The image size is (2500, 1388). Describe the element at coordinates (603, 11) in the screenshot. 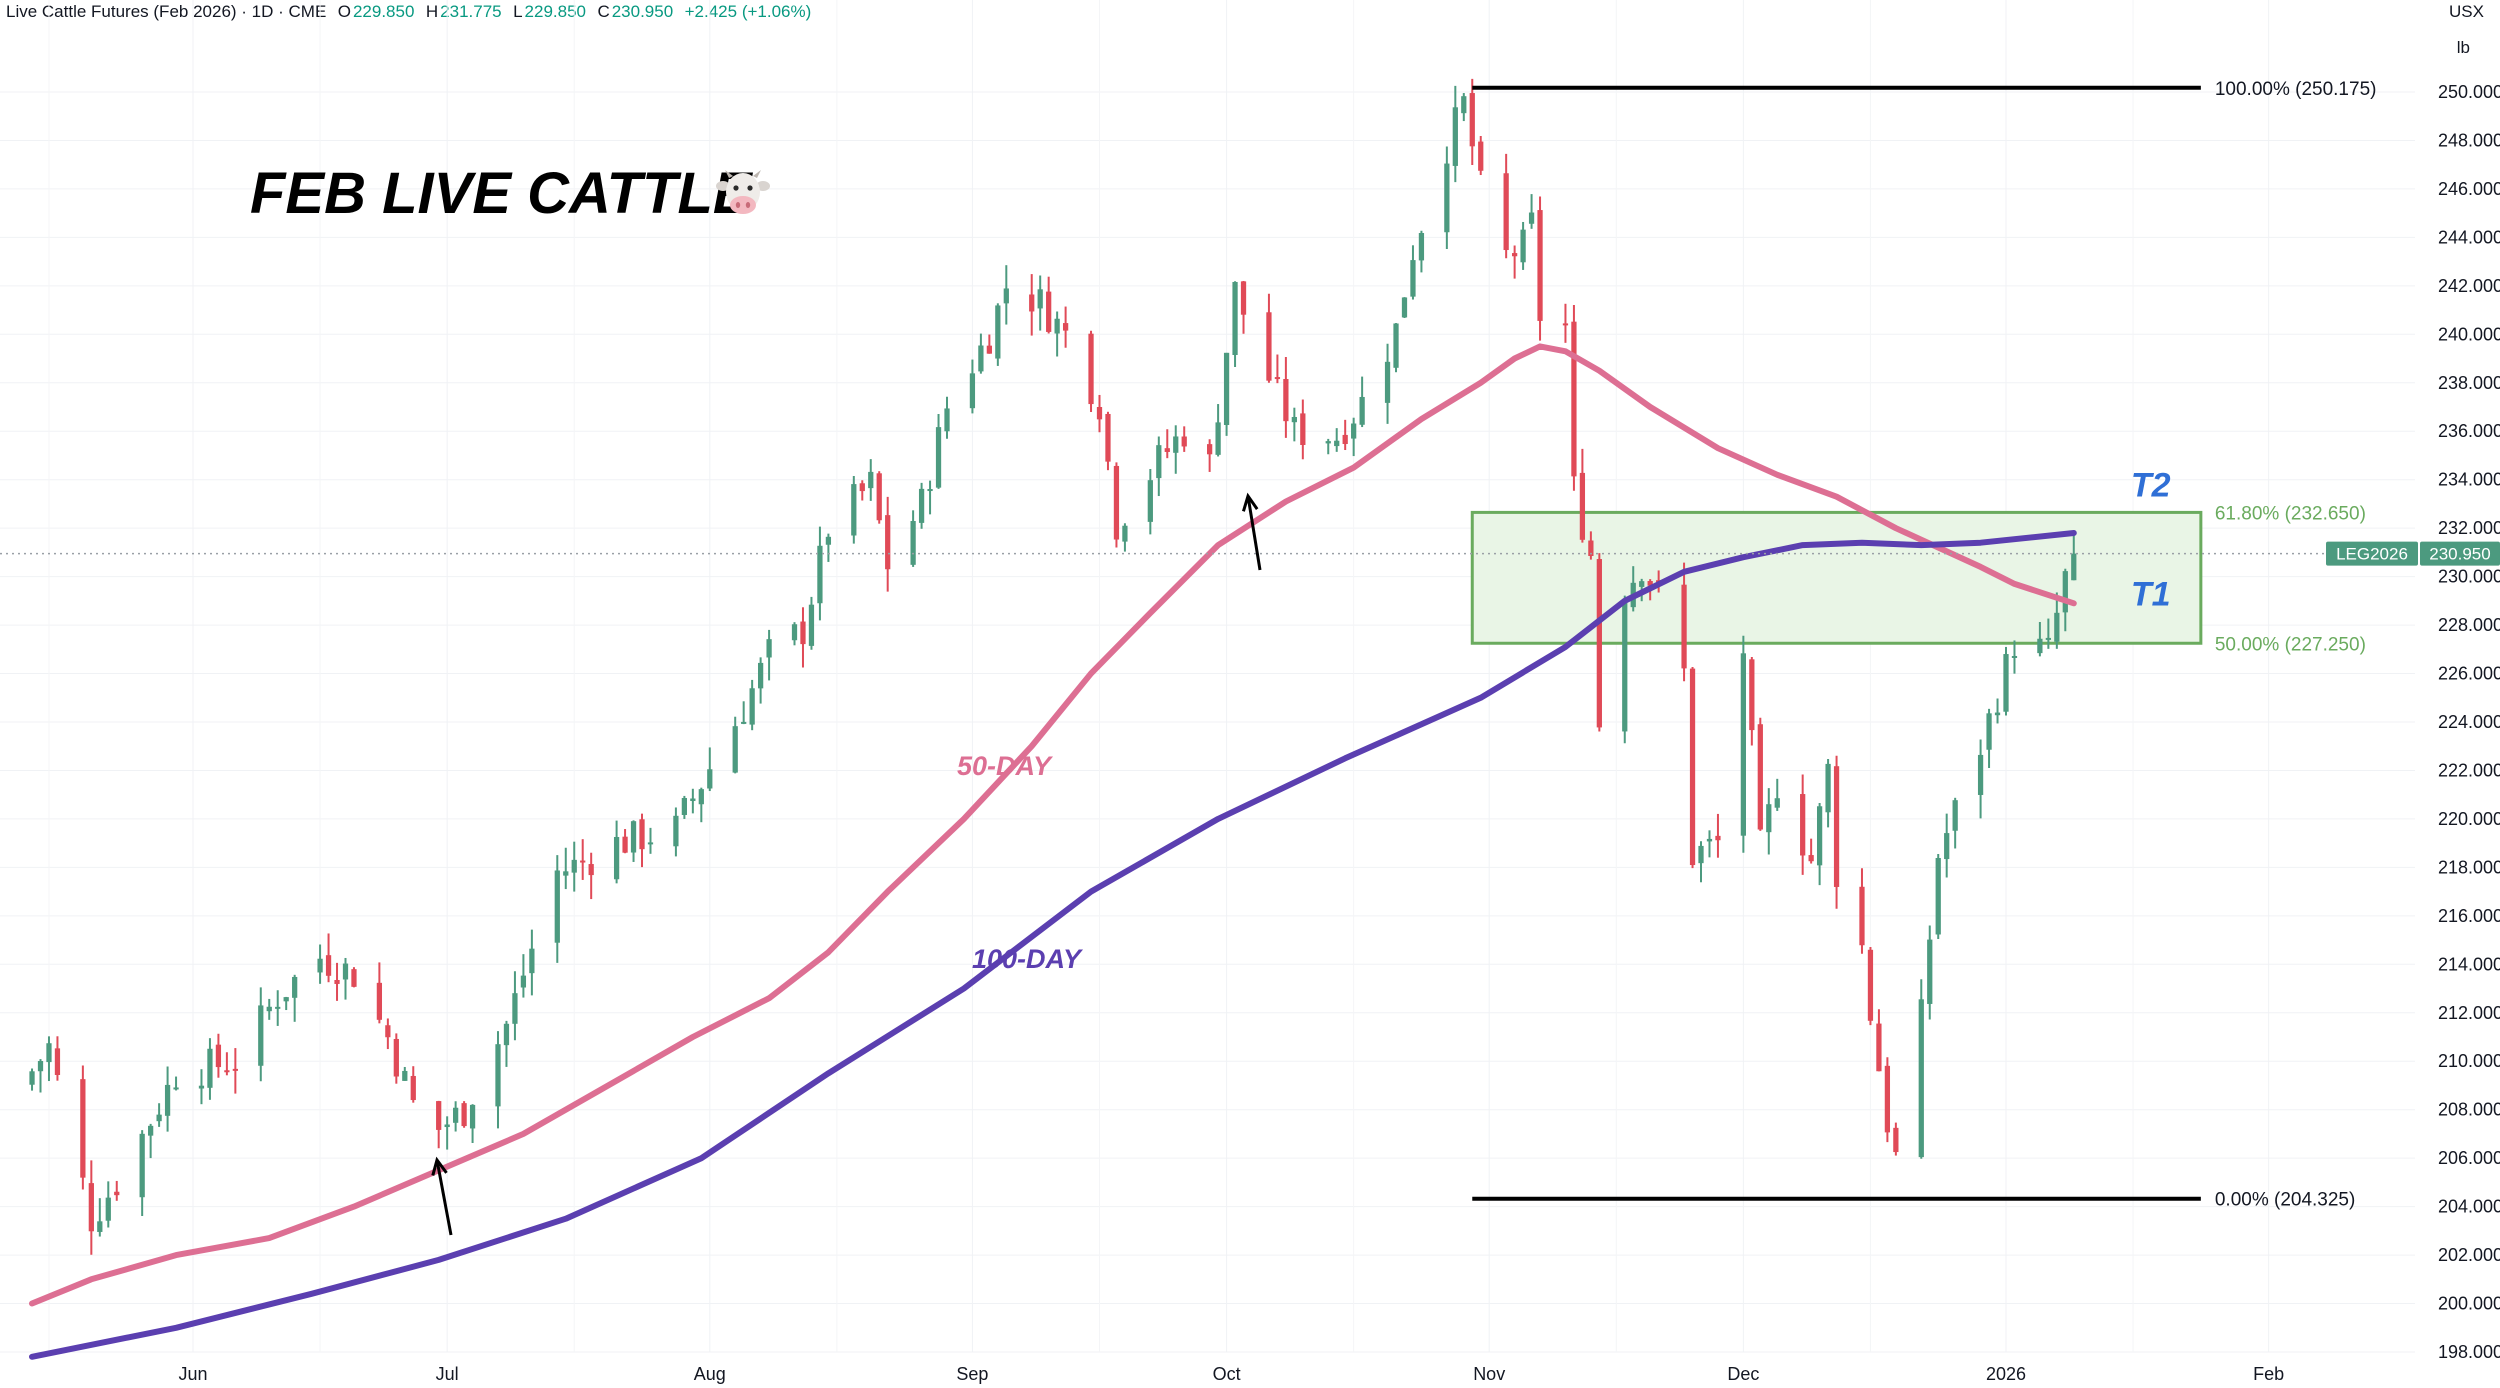

I see `close-label: C` at that location.